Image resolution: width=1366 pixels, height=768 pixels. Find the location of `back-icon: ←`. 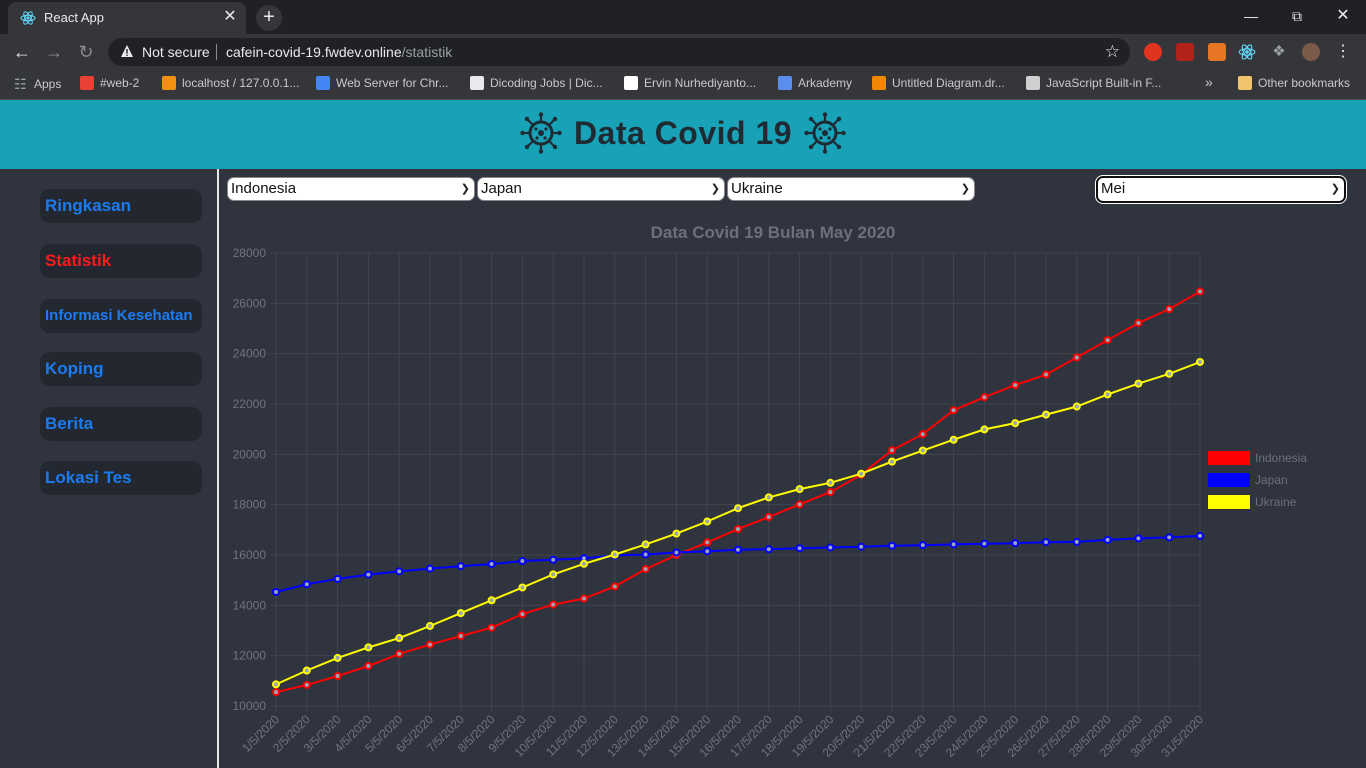

back-icon: ← is located at coordinates (22, 52).